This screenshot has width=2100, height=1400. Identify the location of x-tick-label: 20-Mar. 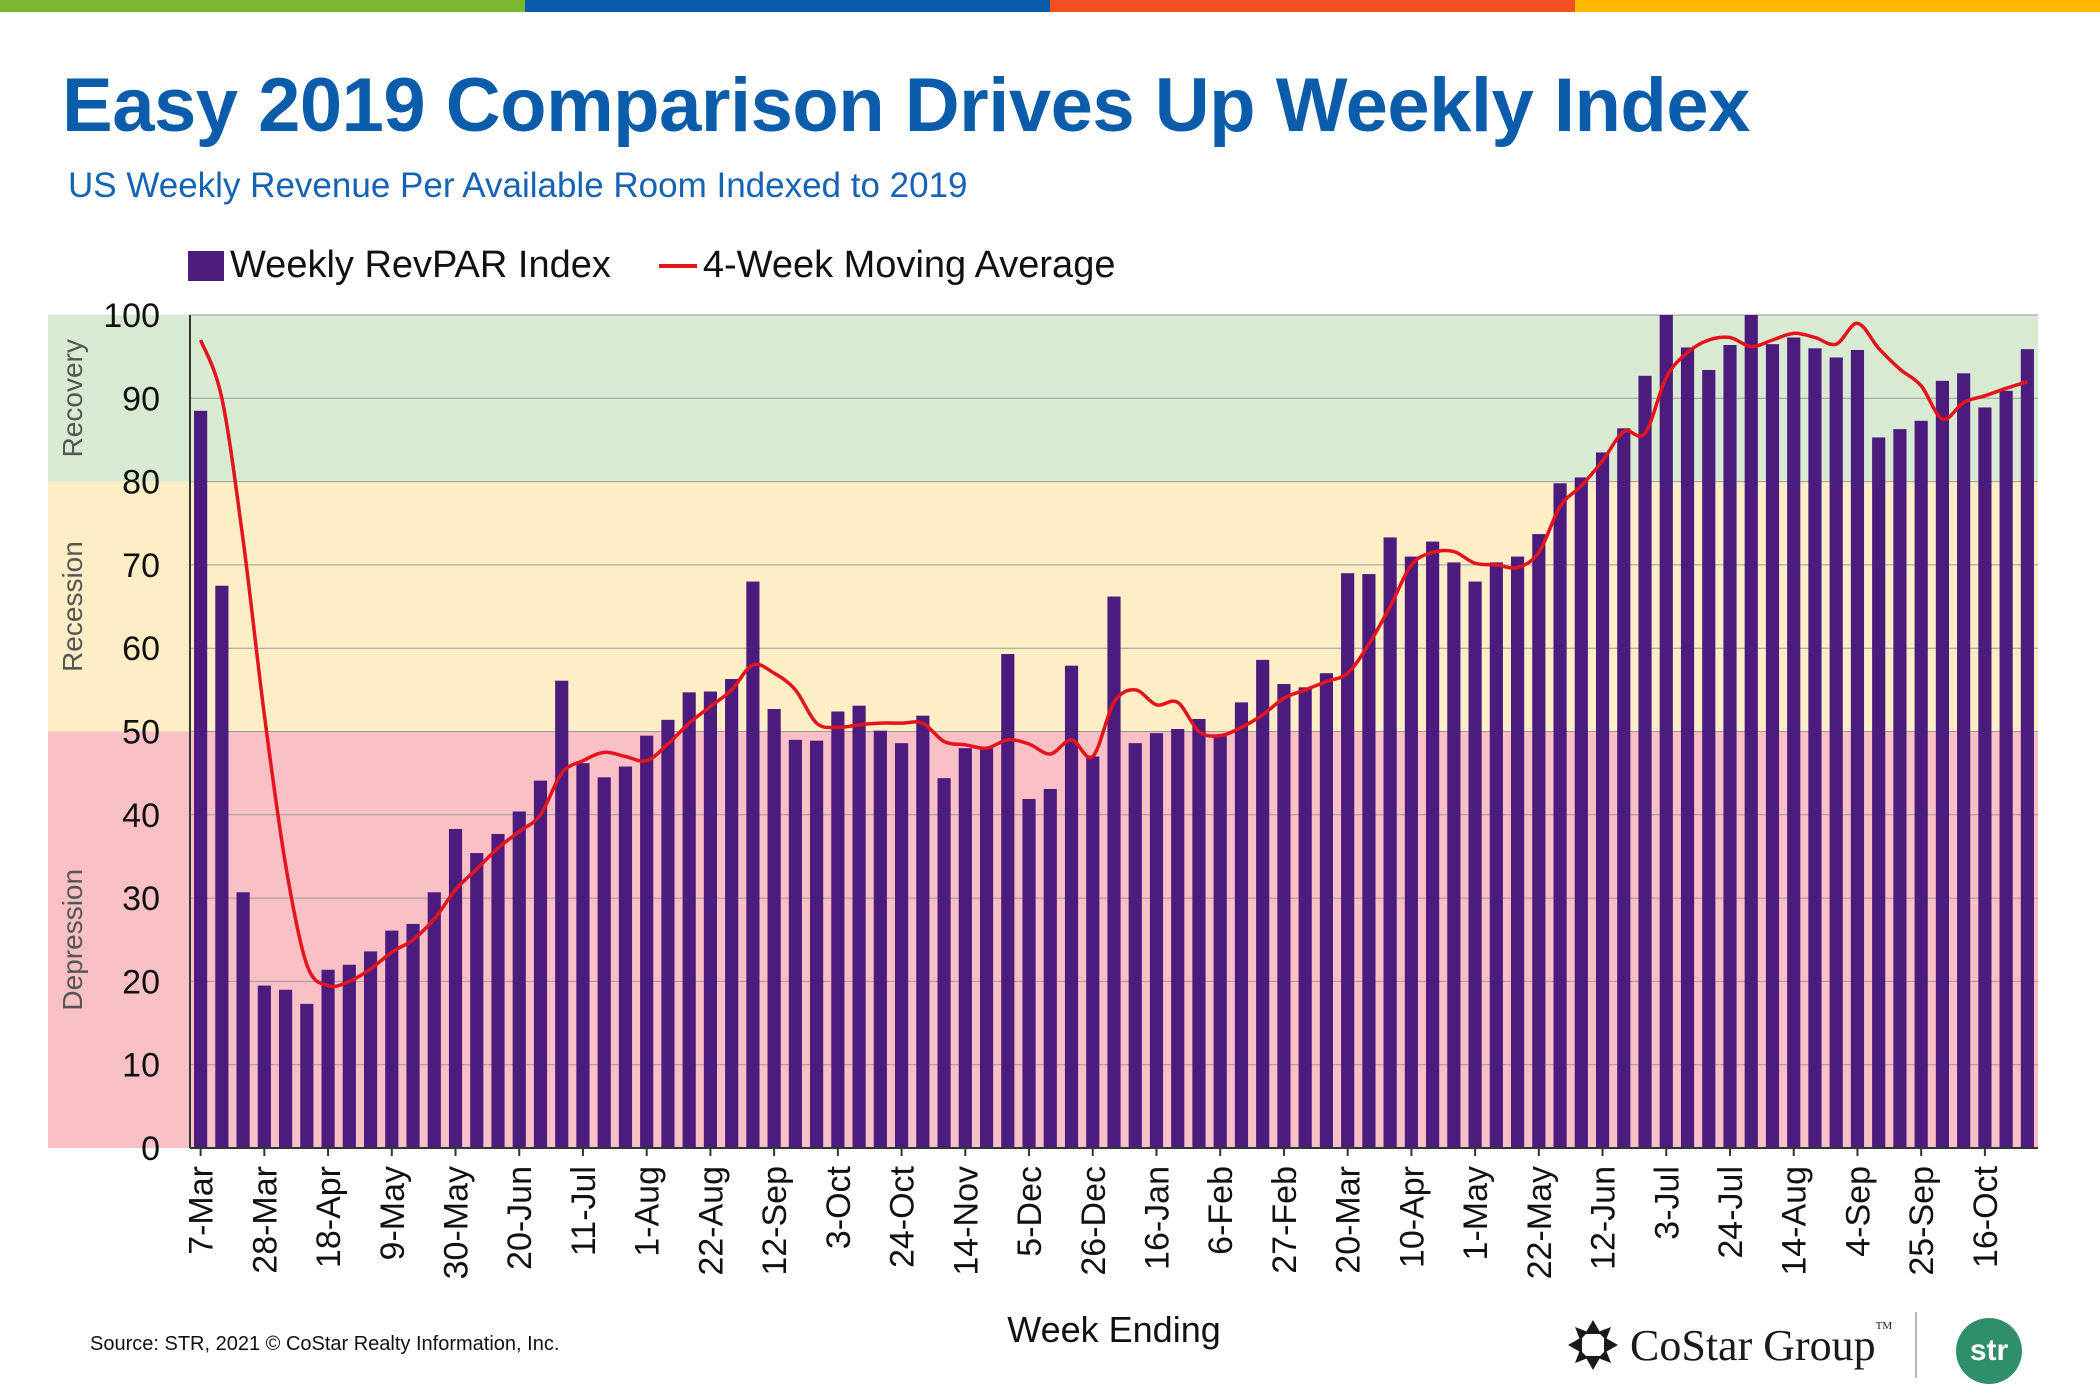
(1349, 1220).